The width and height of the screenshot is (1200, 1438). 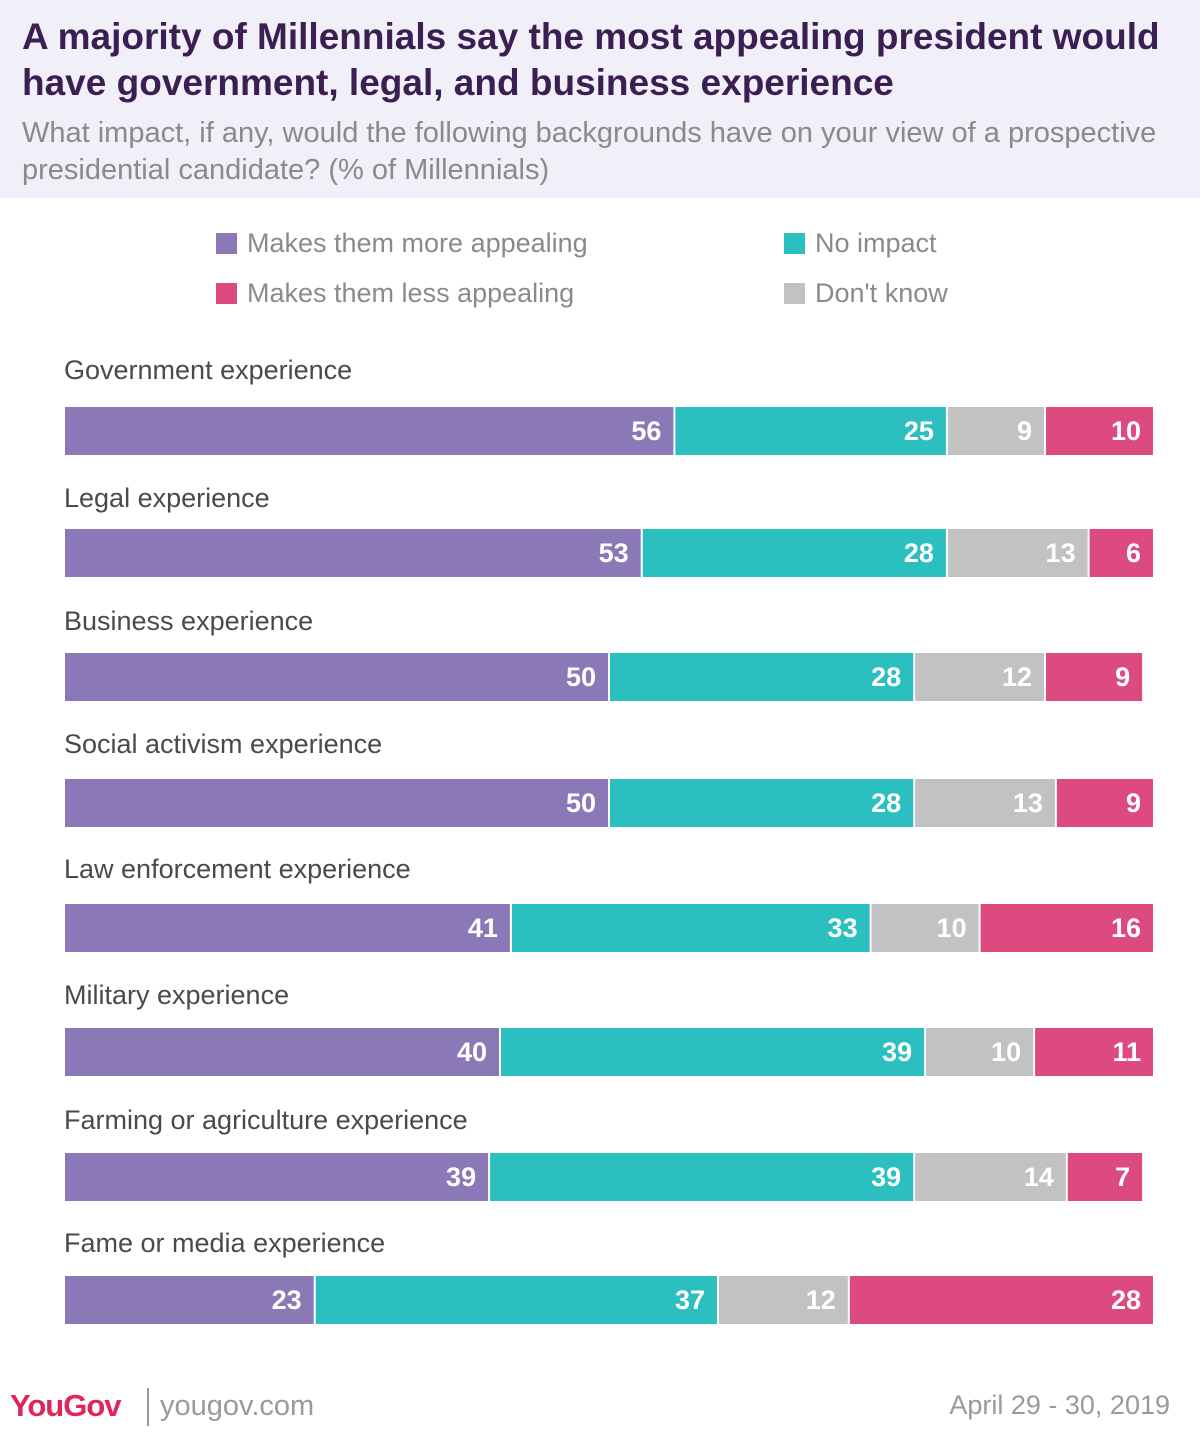 I want to click on row-label-government: Government experience, so click(x=208, y=370).